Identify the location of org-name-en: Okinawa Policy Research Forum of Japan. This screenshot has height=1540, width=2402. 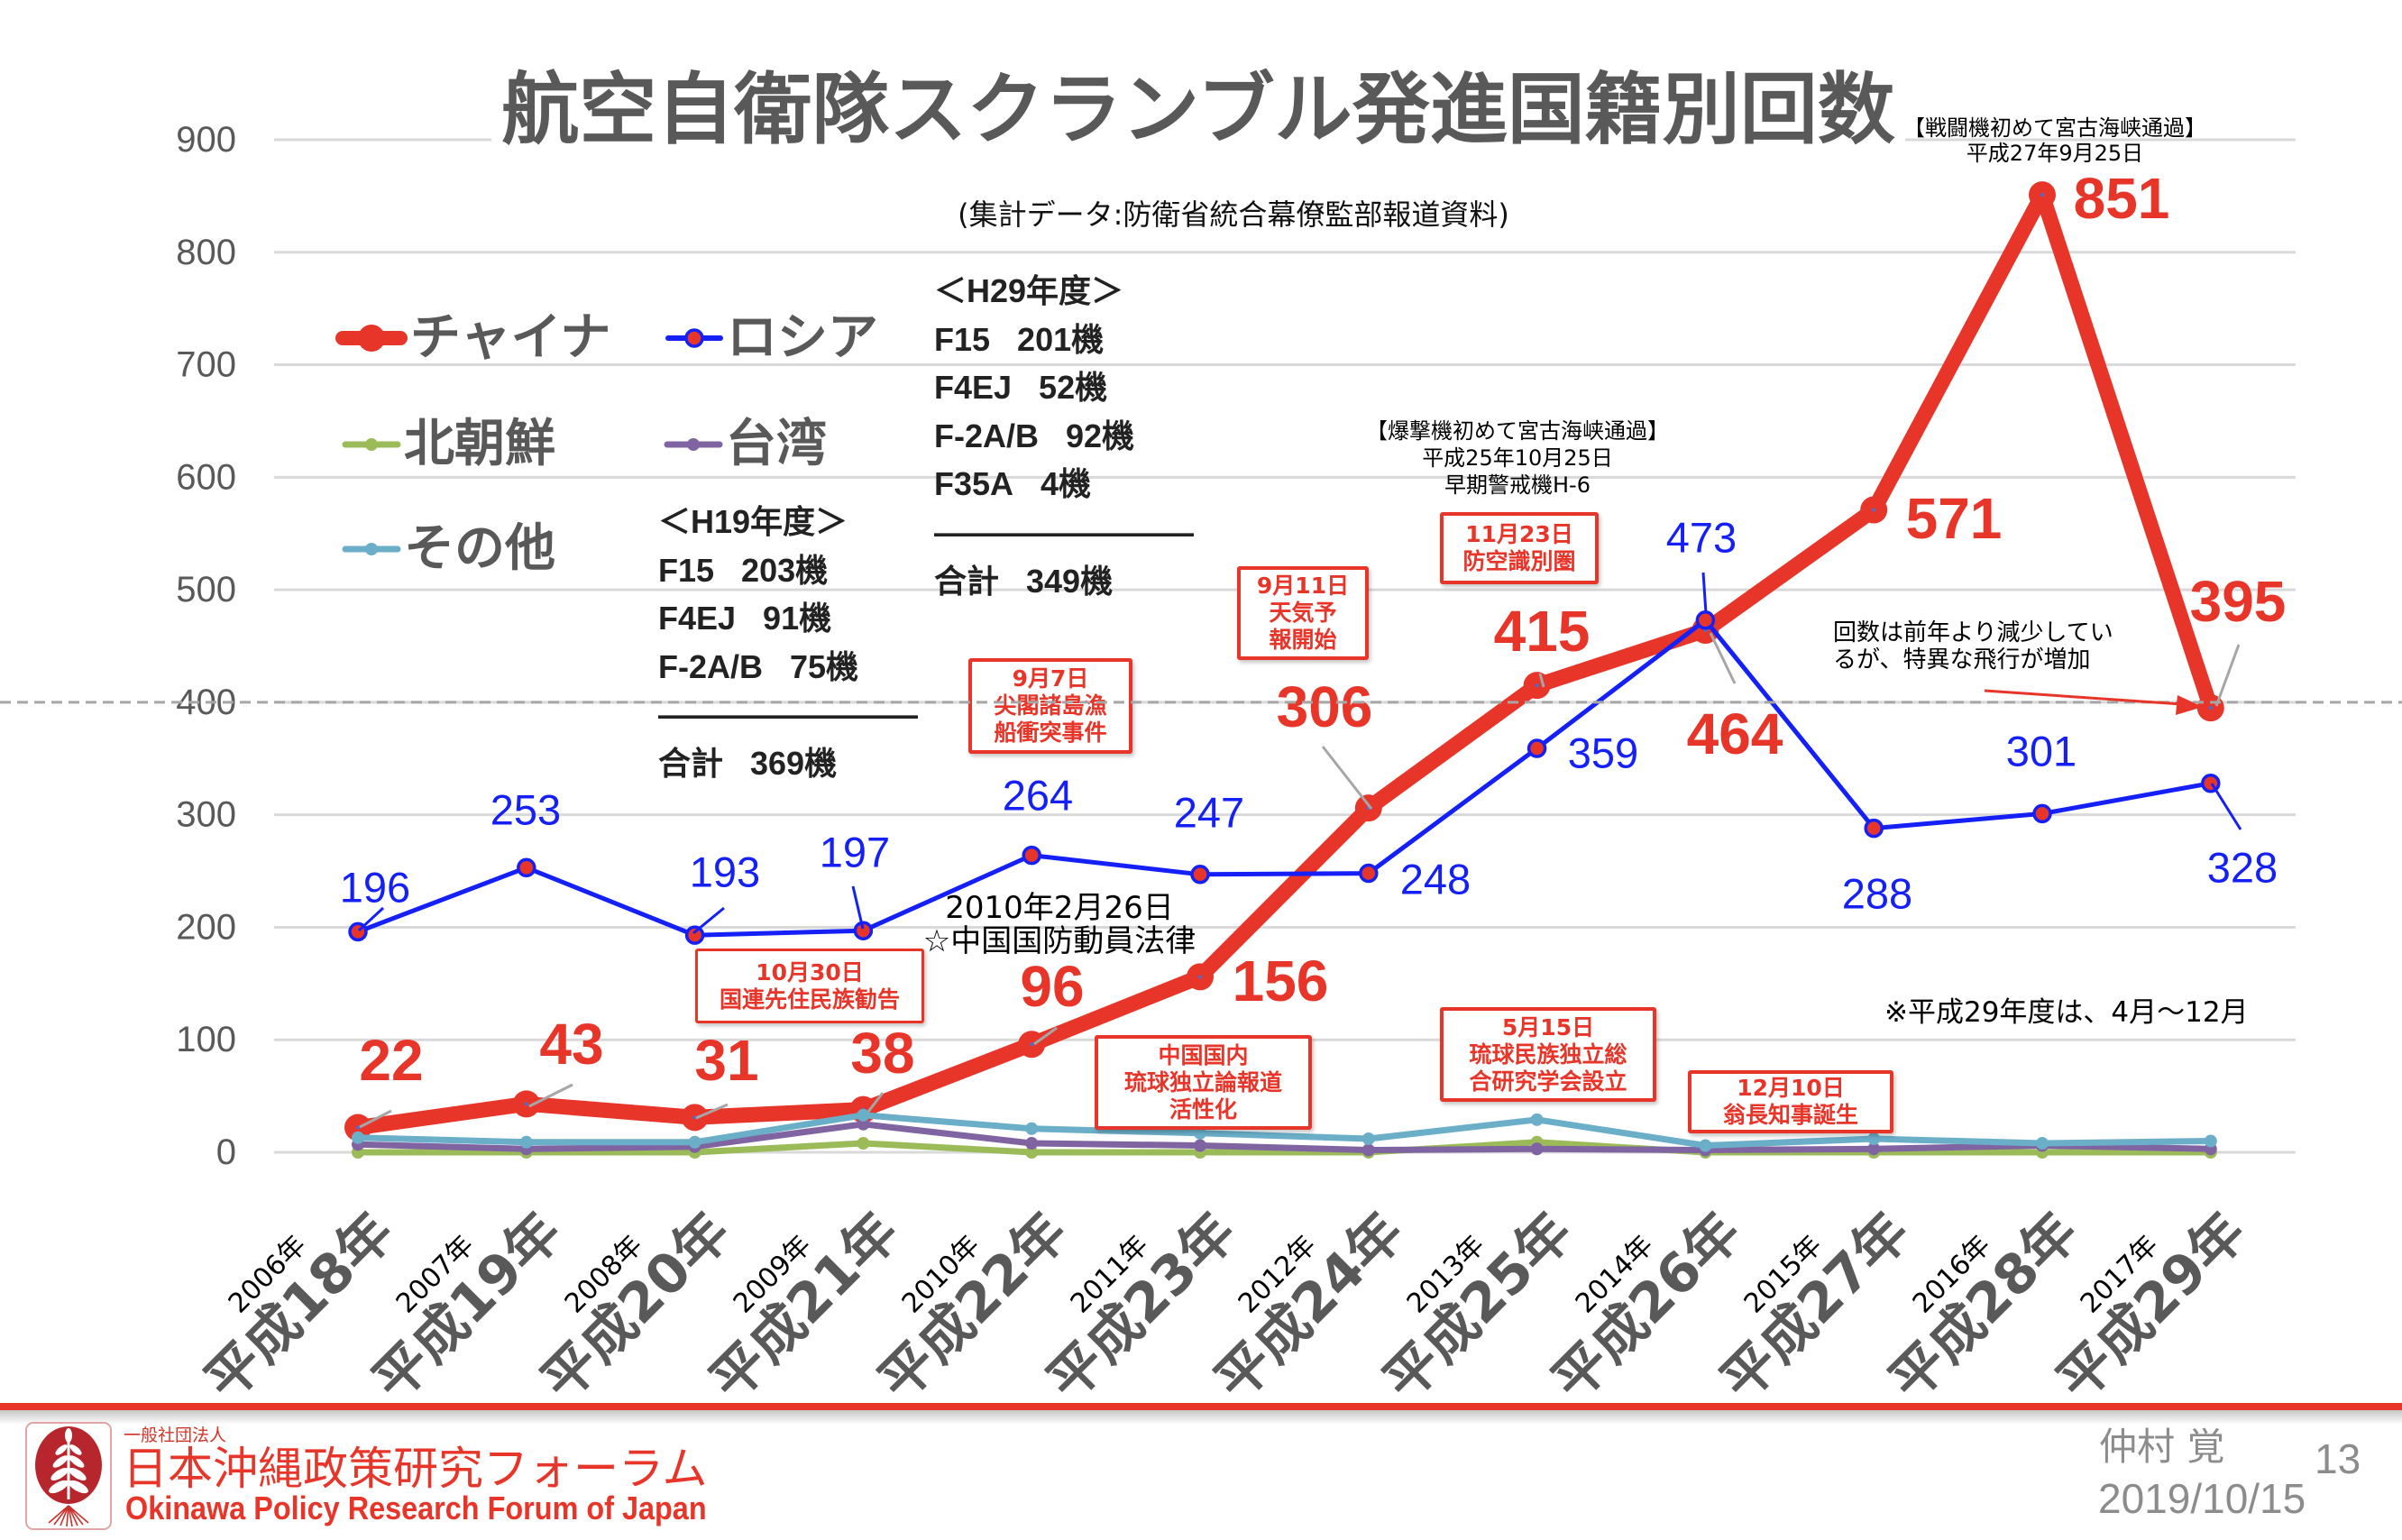
(416, 1508).